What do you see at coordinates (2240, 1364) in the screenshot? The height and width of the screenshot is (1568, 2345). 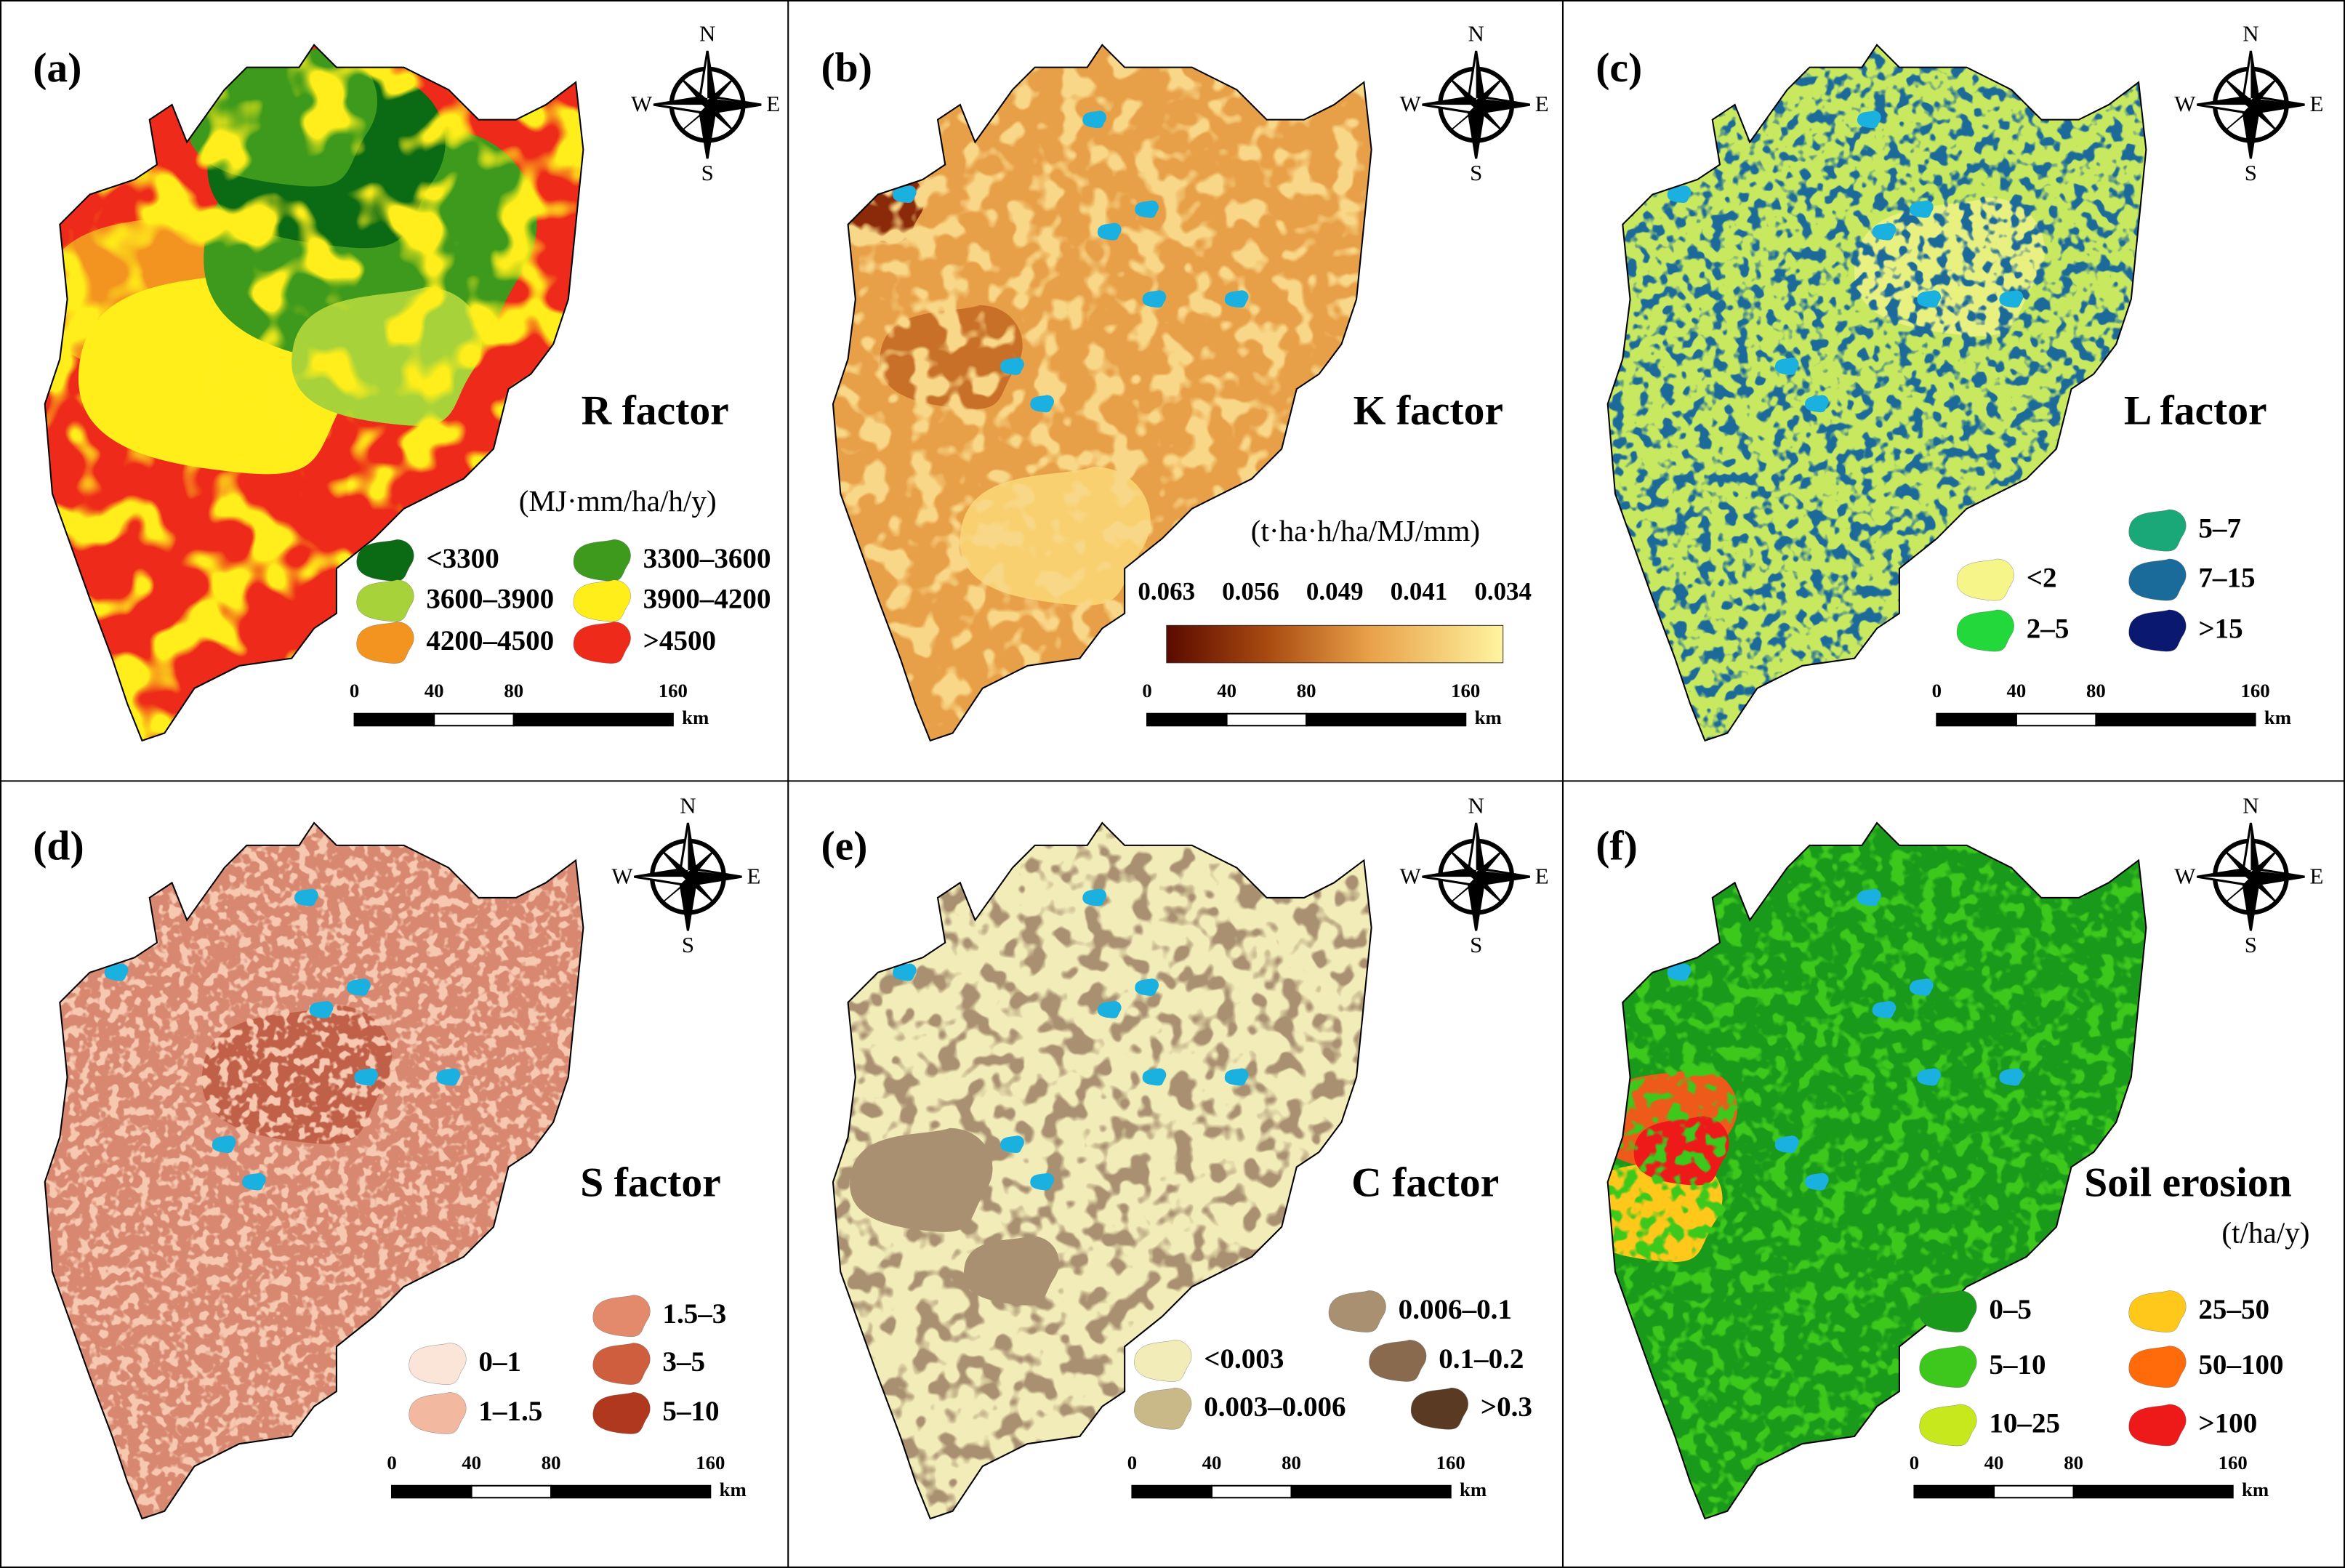 I see `legend-label: 50–100` at bounding box center [2240, 1364].